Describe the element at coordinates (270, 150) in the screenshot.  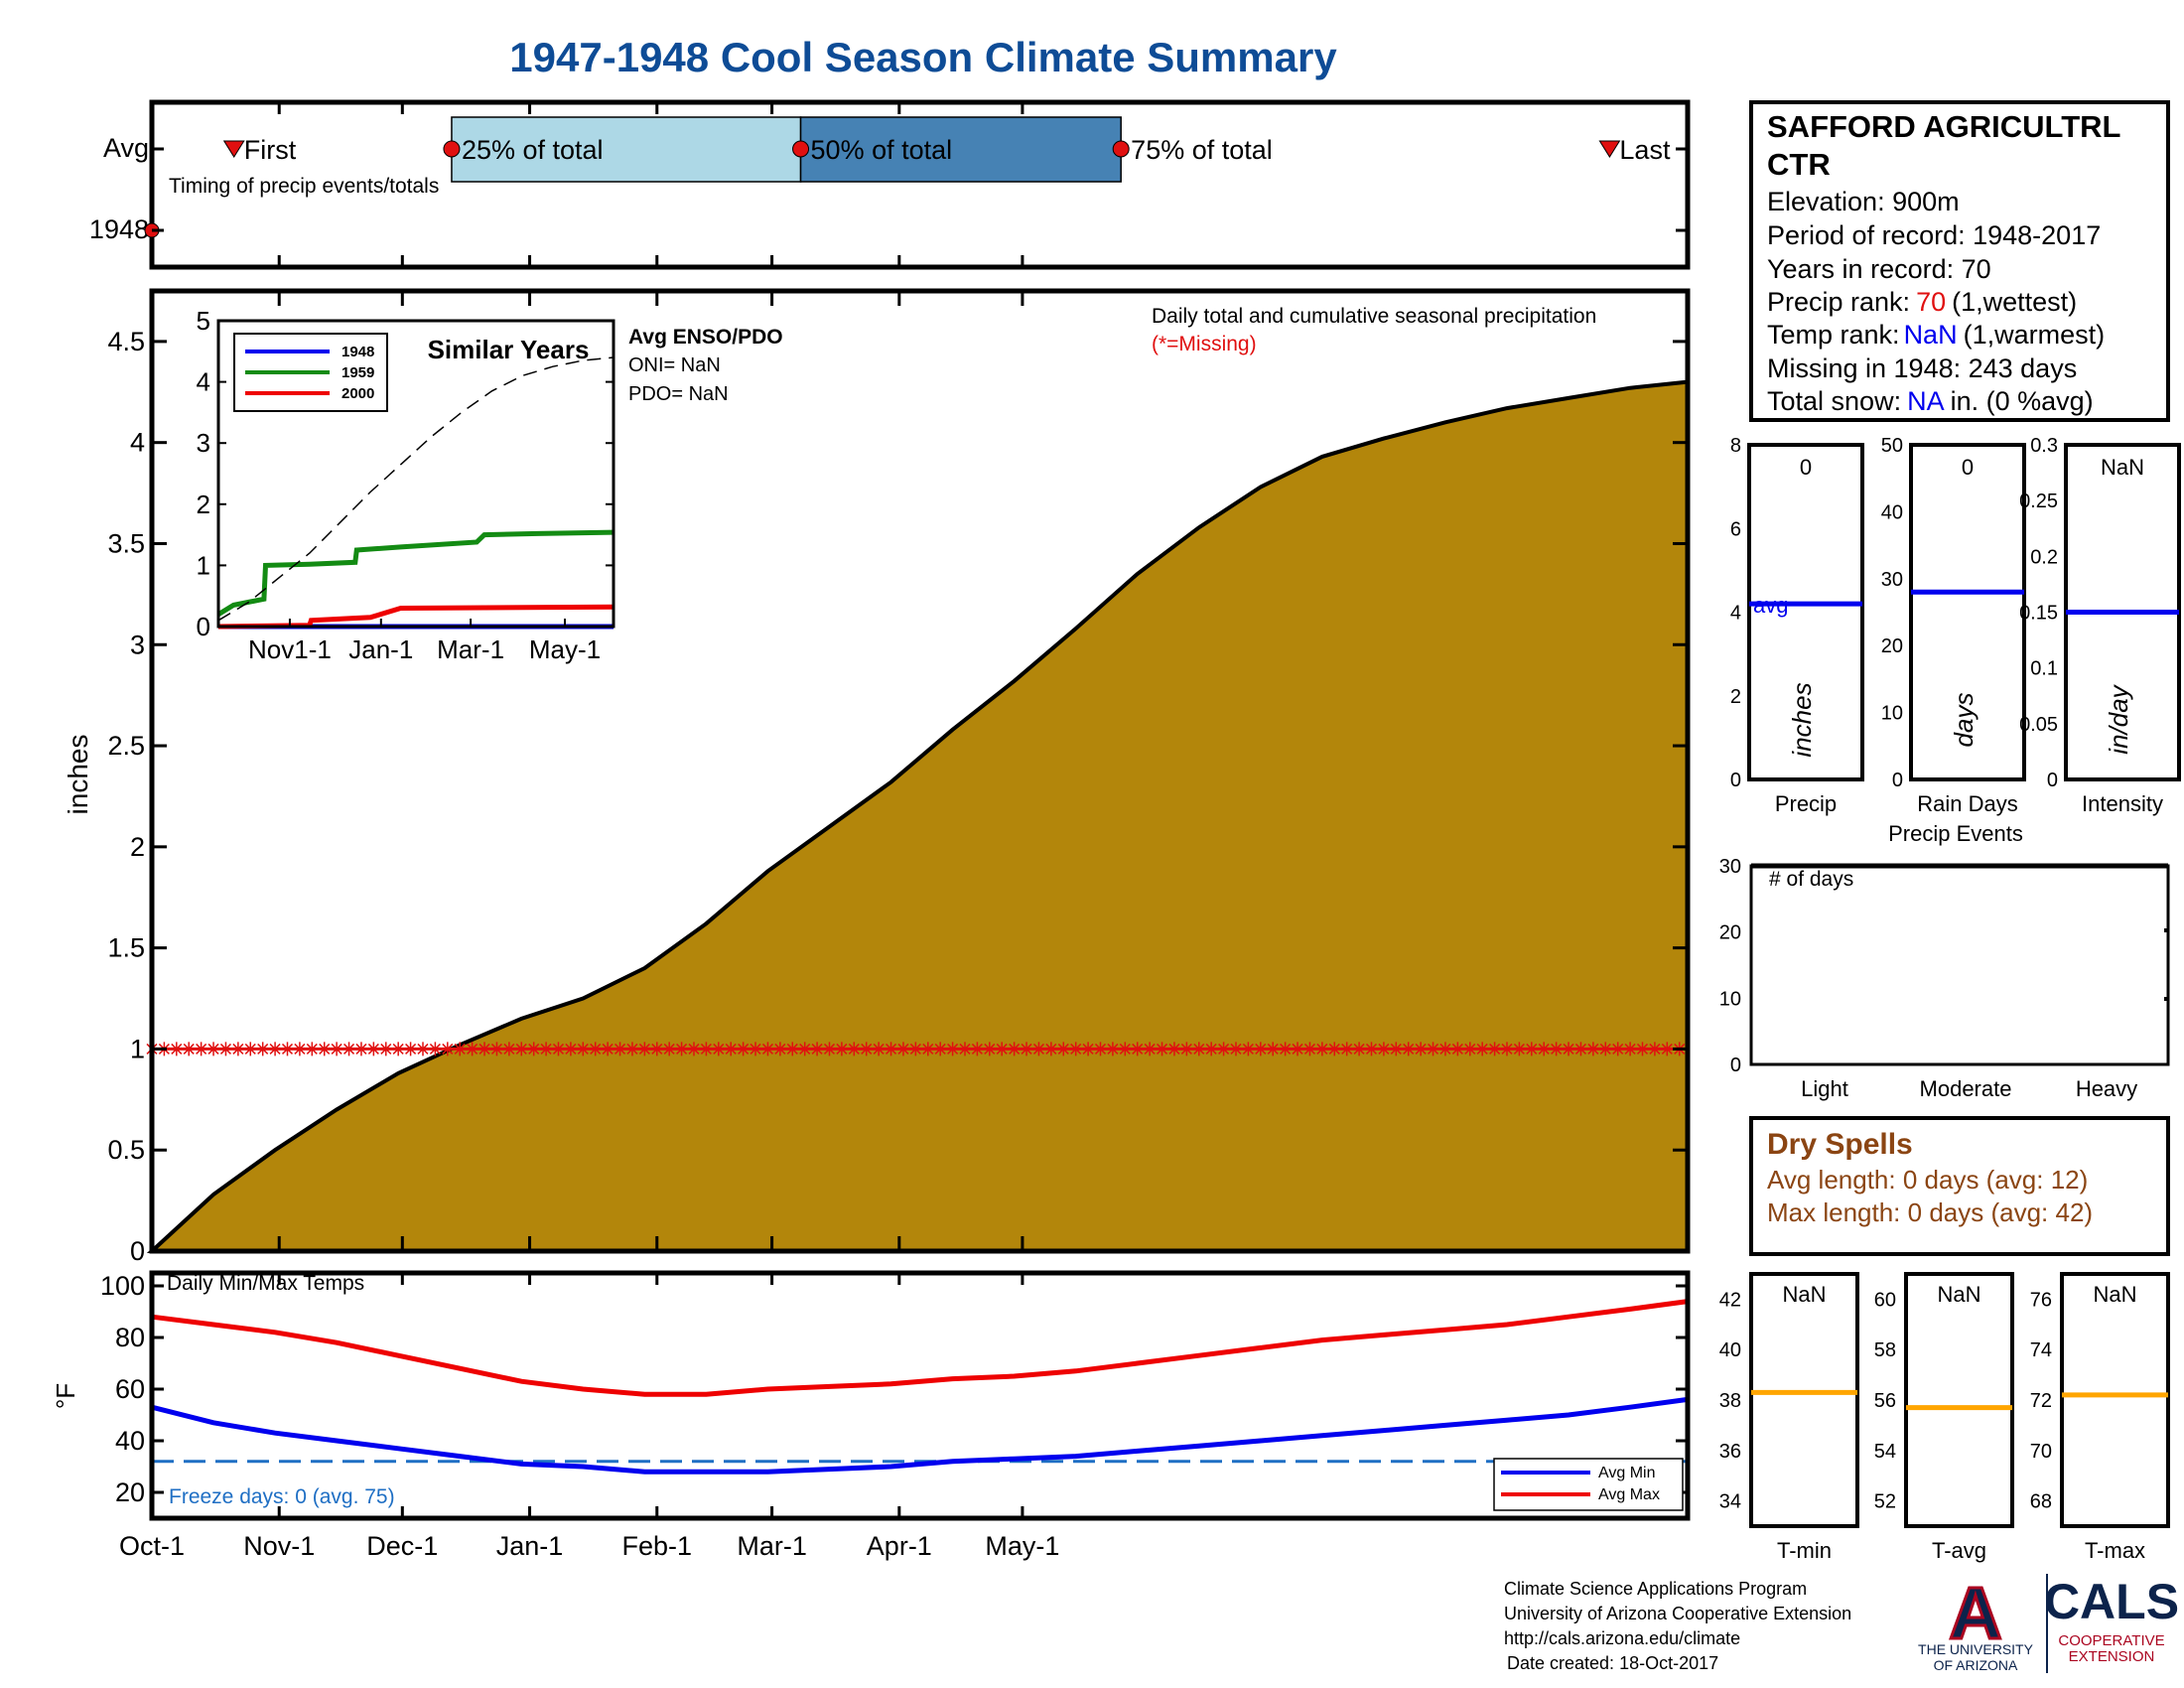
I see `timing-label-first: First` at that location.